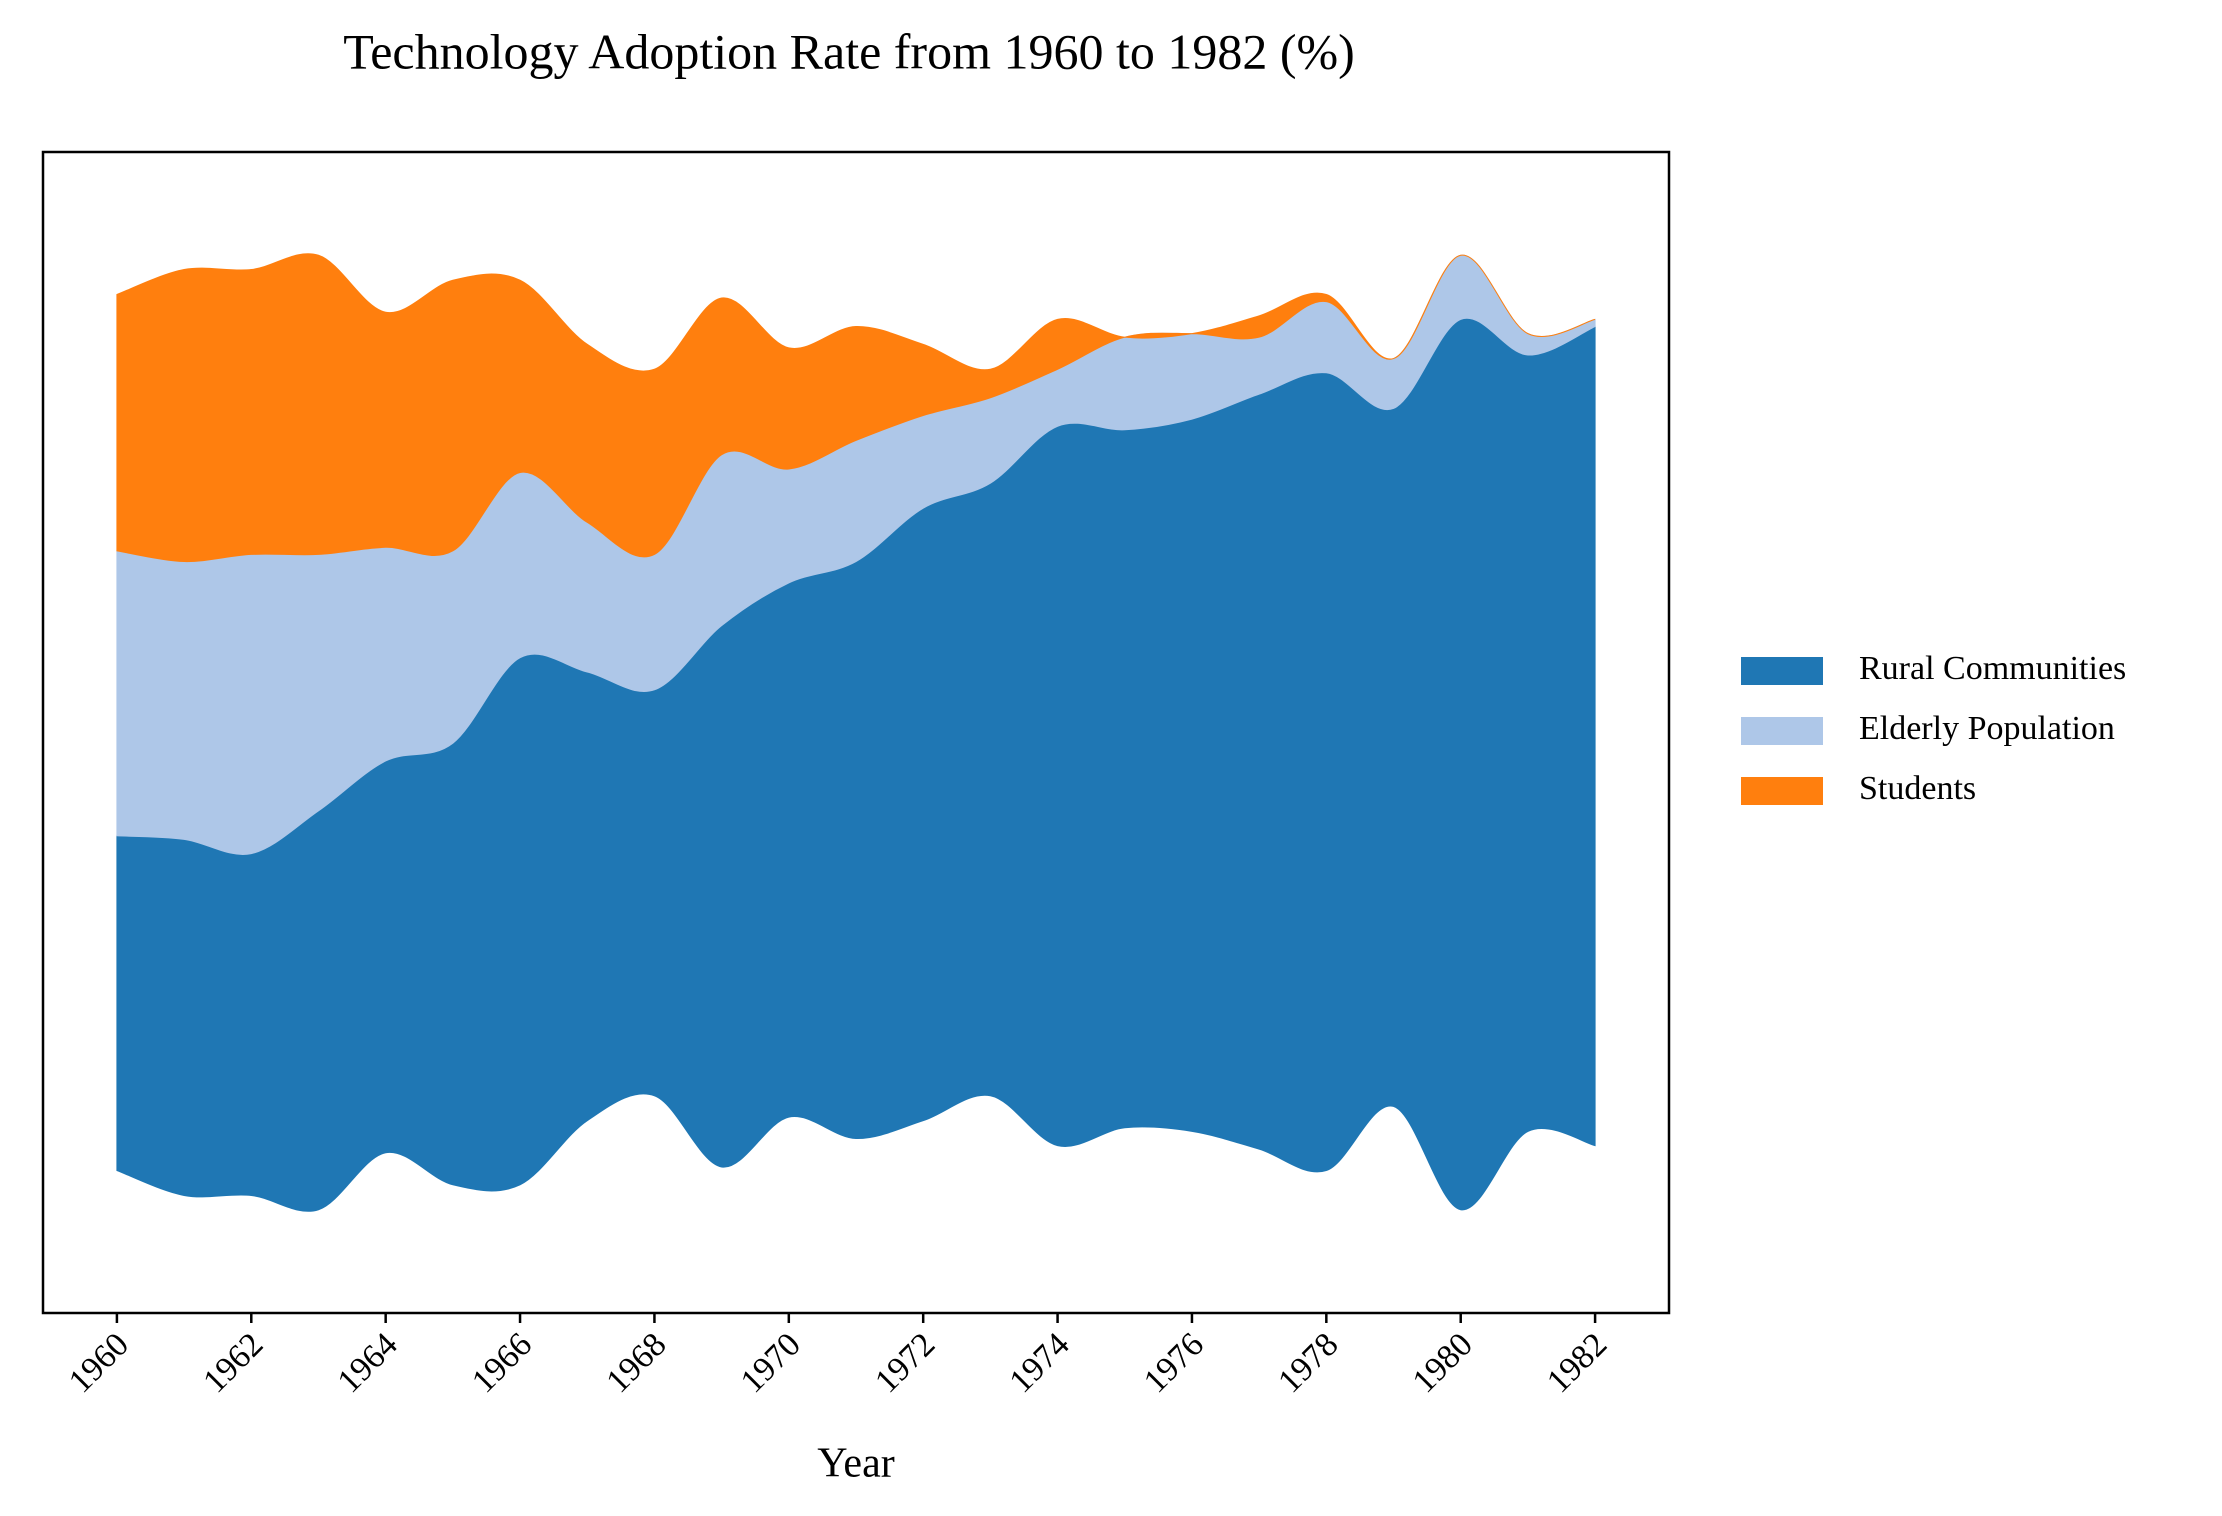 Image resolution: width=2222 pixels, height=1516 pixels. I want to click on legend-label: Elderly Population, so click(1987, 728).